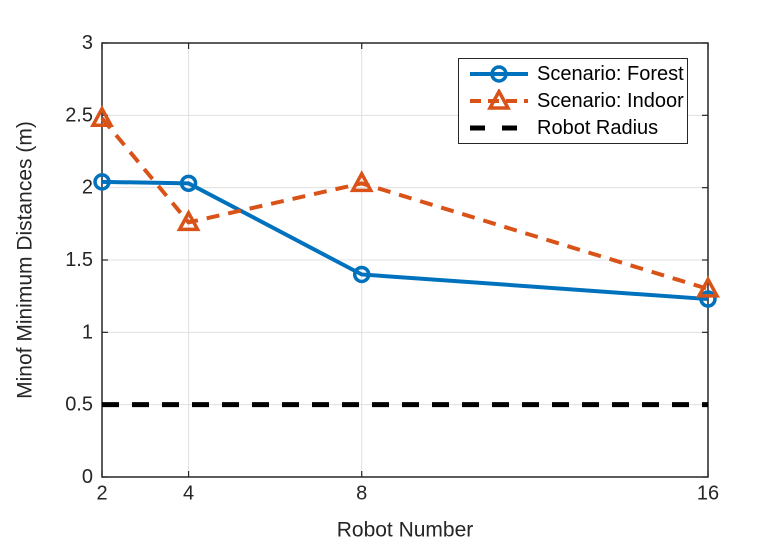 This screenshot has width=781, height=547. Describe the element at coordinates (499, 128) in the screenshot. I see `legend-line-sample-robot-radius` at that location.